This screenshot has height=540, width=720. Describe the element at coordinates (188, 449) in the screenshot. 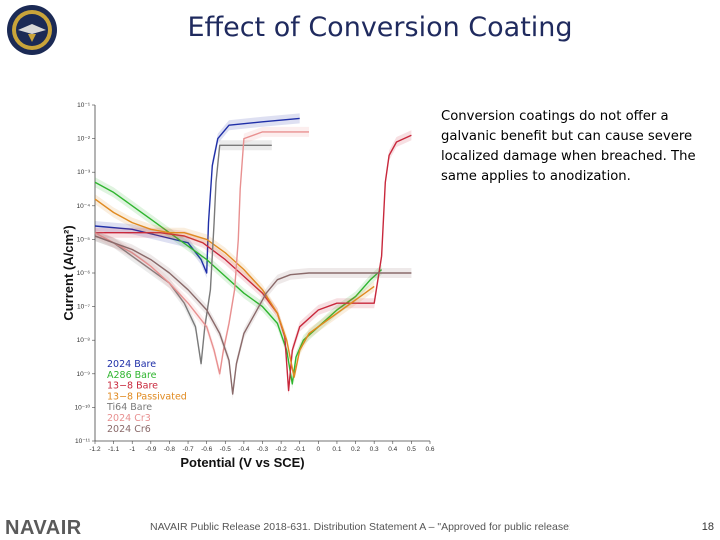

I see `x-tick-label: -0.7` at that location.